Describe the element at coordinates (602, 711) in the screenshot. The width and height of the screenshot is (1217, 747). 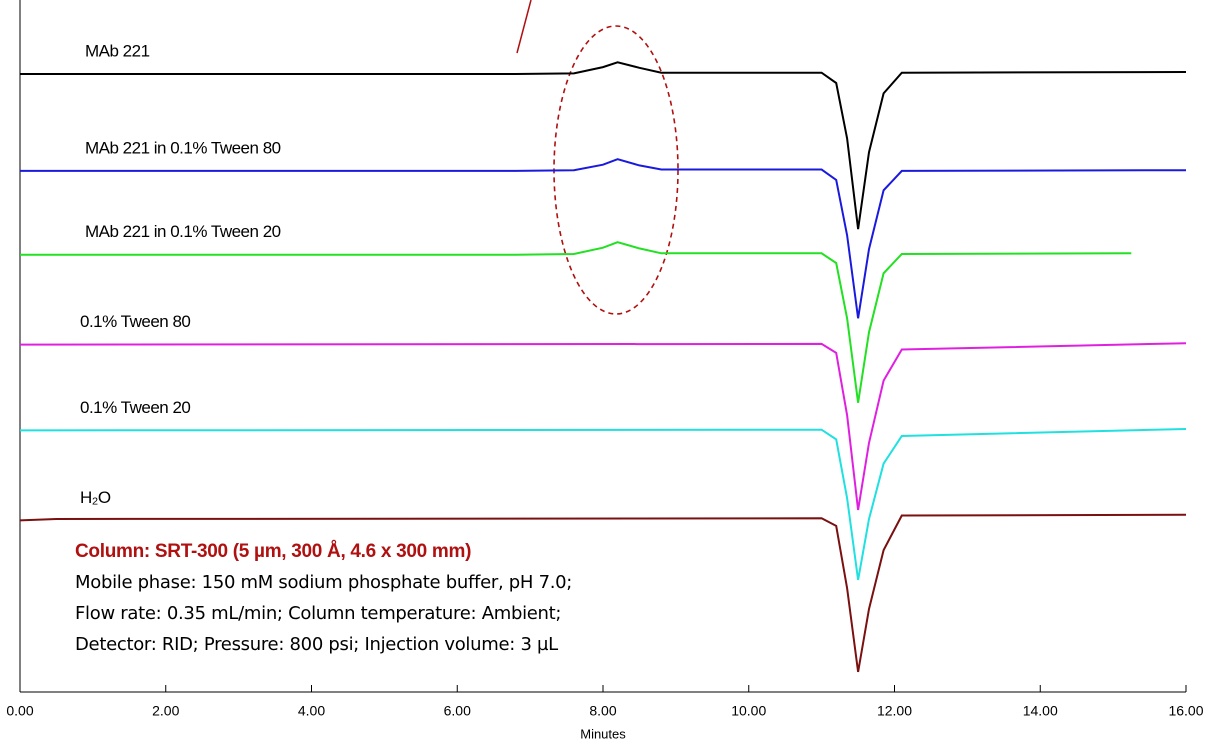
I see `x-tick-label: 8.00` at that location.